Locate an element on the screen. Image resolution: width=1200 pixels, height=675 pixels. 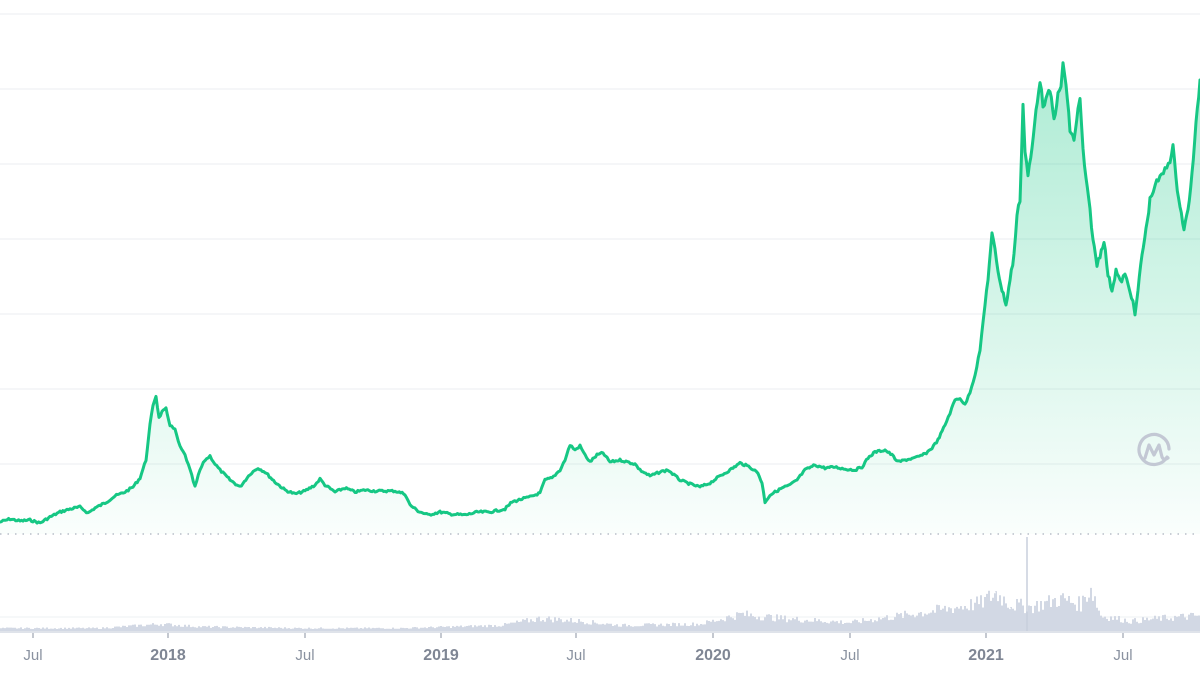
x-axis-label: 2019 is located at coordinates (441, 655).